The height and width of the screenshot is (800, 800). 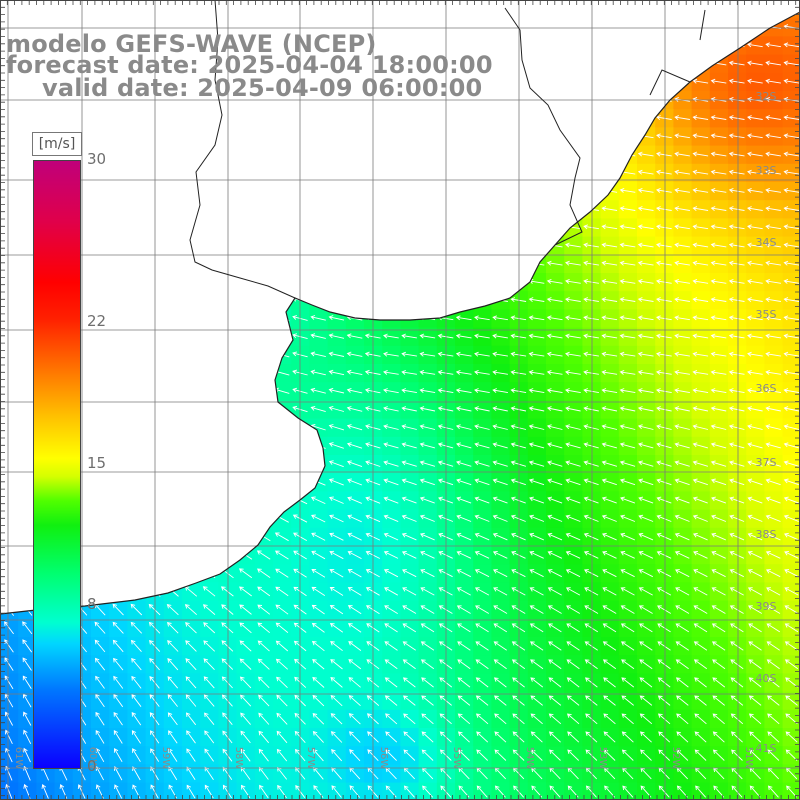 I want to click on longitude-label: 59W, so click(x=165, y=758).